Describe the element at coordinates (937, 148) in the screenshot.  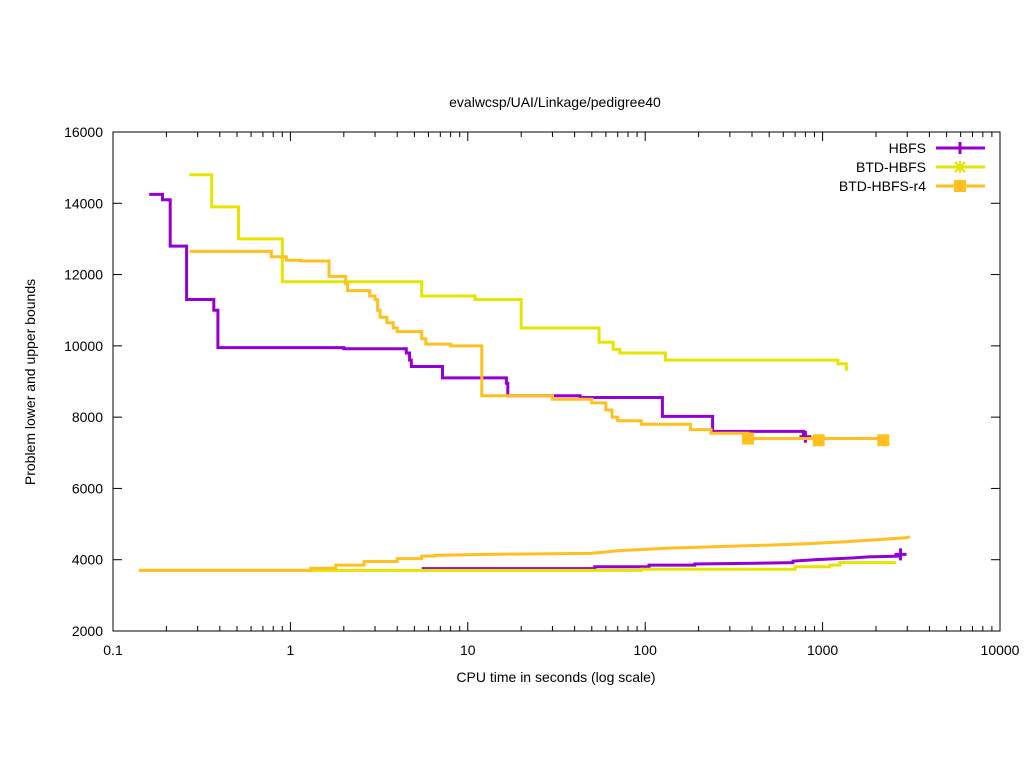
I see `legend-entry-hbfs: HBFS` at that location.